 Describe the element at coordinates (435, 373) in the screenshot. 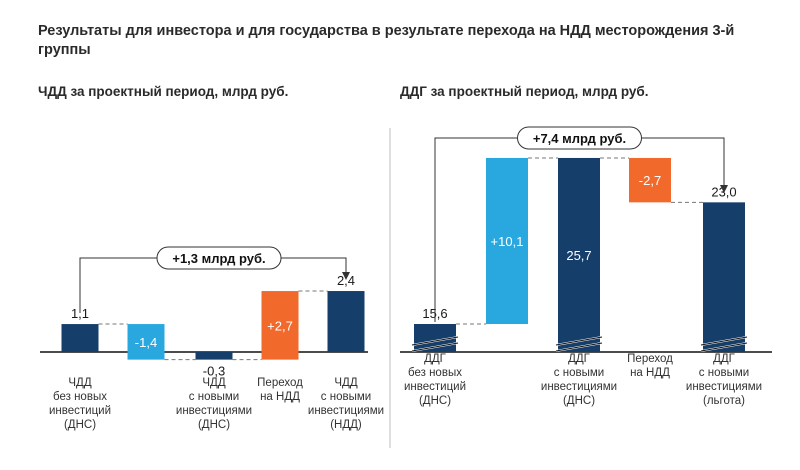

I see `ddg-category-label-1: без новых` at that location.